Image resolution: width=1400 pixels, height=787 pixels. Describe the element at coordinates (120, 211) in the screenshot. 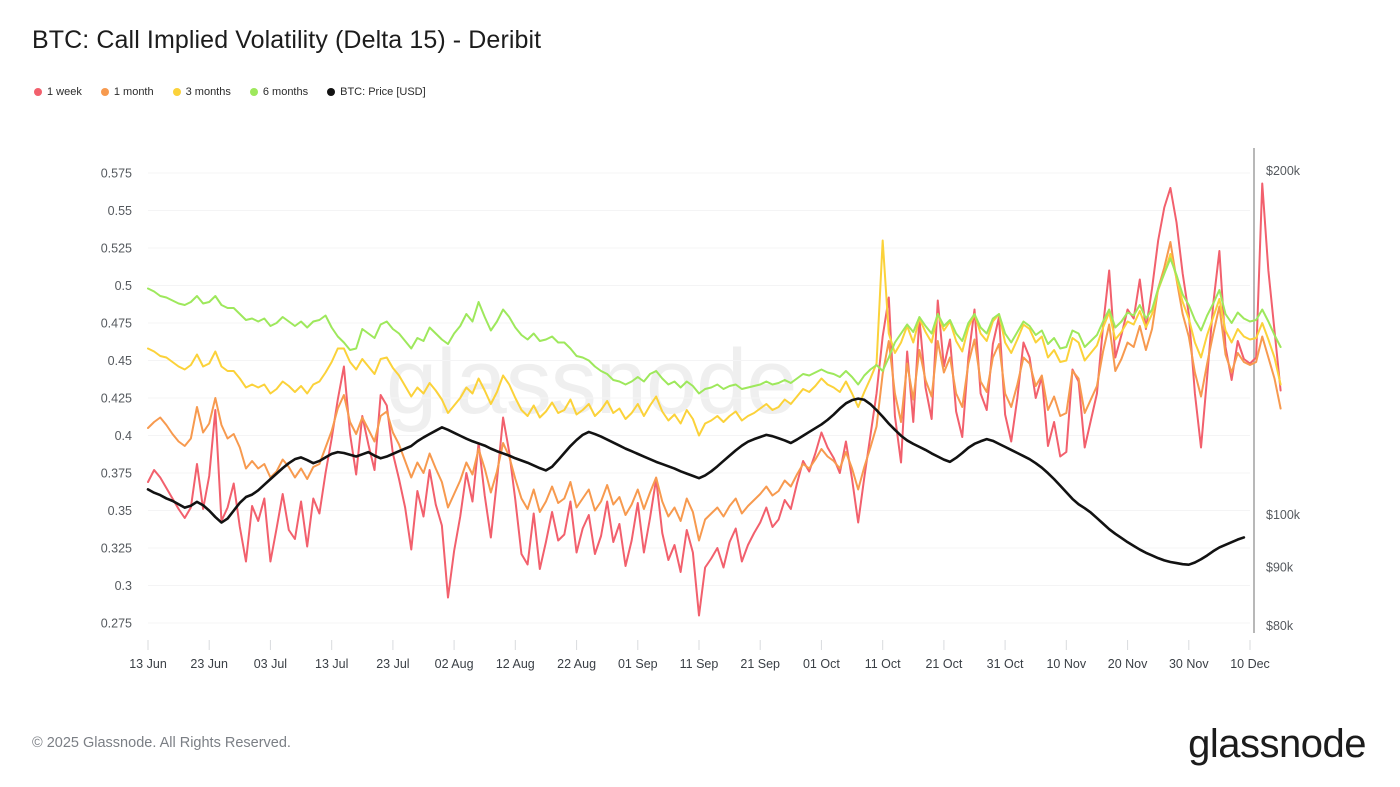

I see `y-axis-tick-label: 0.55` at that location.